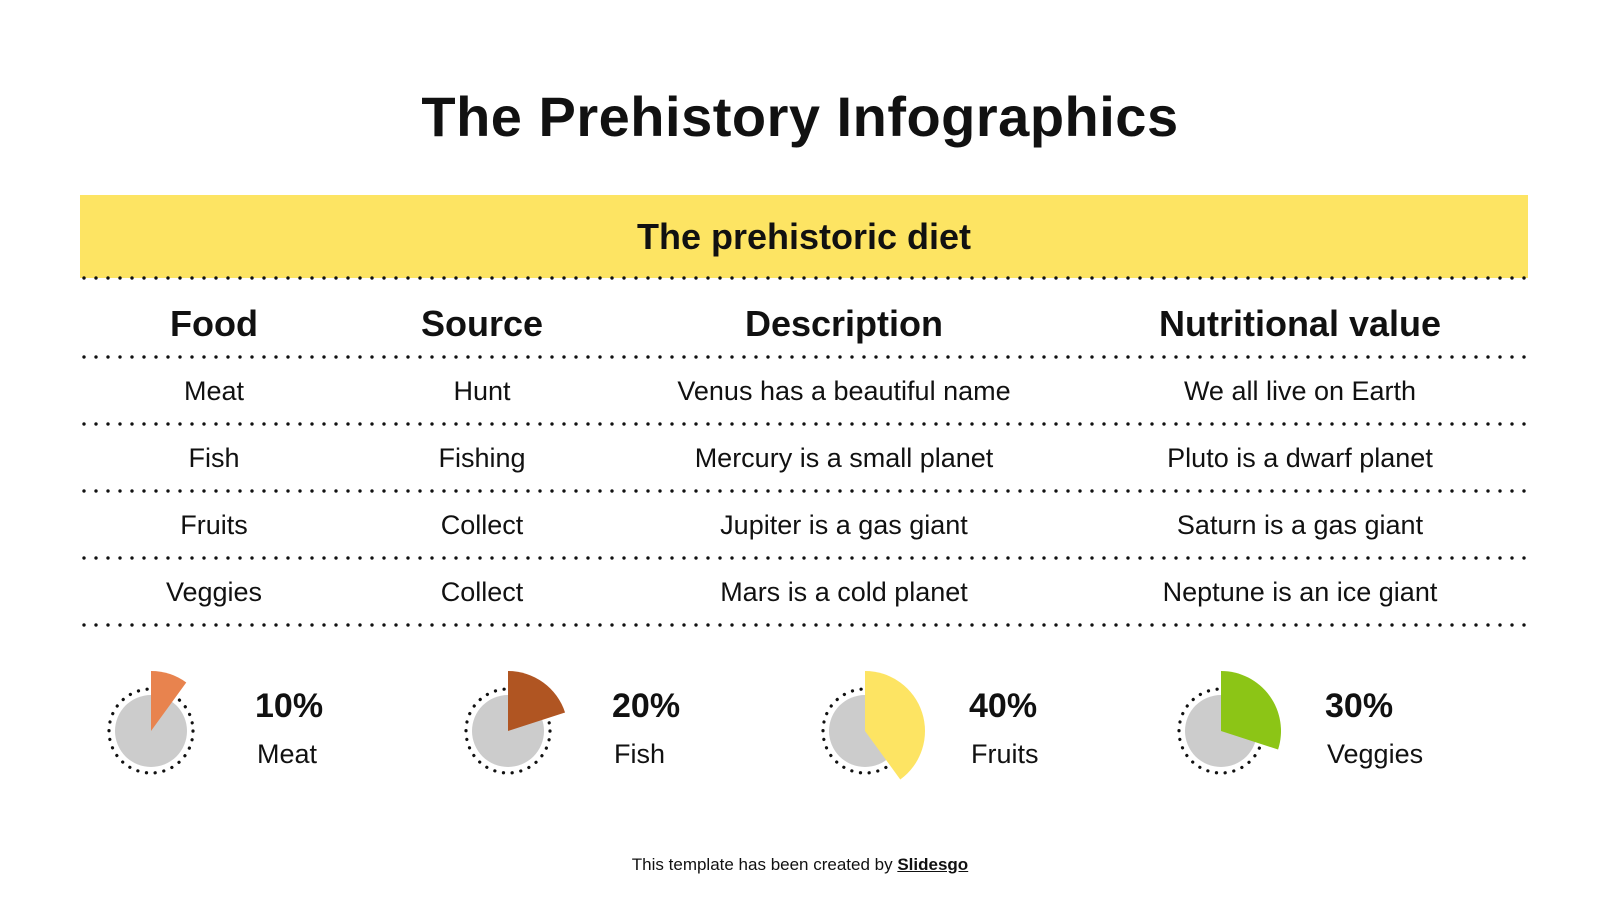 Image resolution: width=1600 pixels, height=900 pixels. I want to click on pie-chart-meat, so click(151, 723).